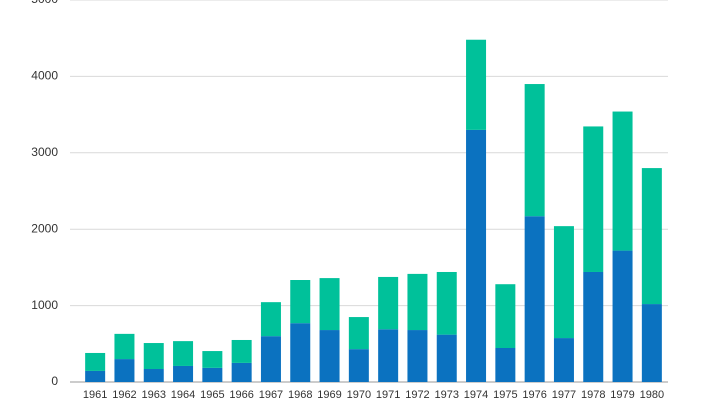 The image size is (703, 400). I want to click on x-tick-label: 1967, so click(271, 394).